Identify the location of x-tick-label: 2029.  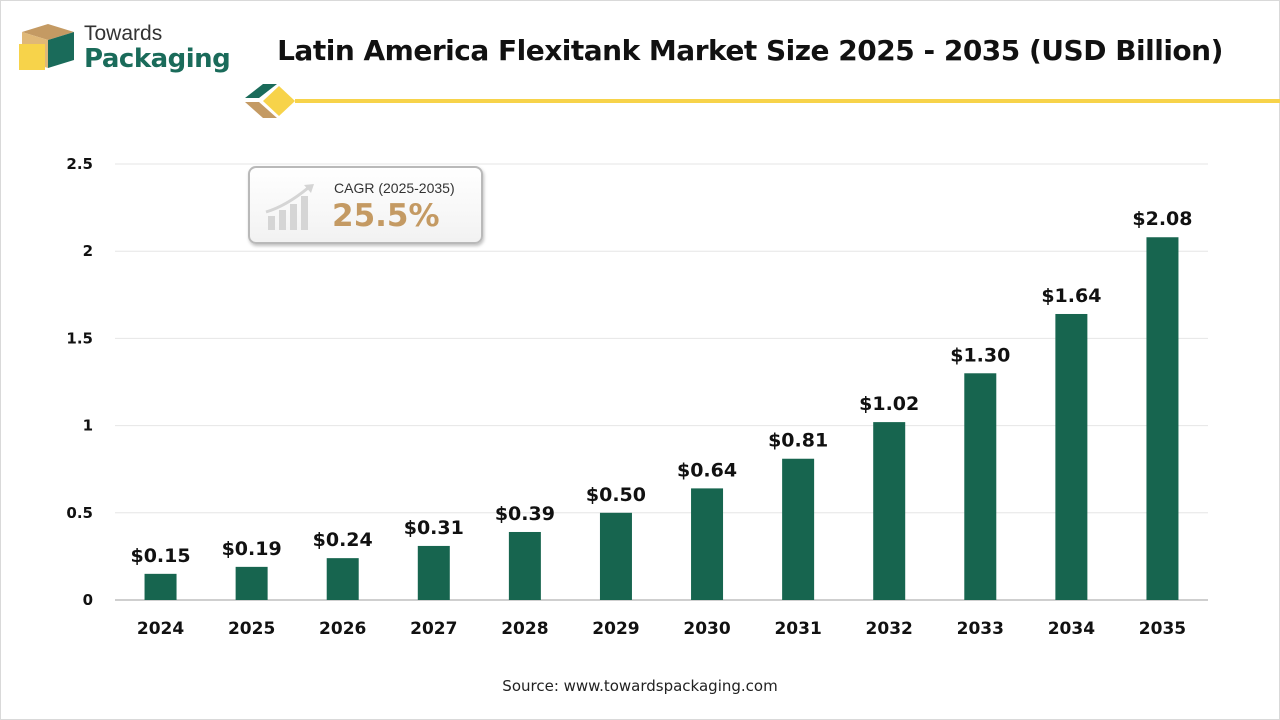
(615, 629).